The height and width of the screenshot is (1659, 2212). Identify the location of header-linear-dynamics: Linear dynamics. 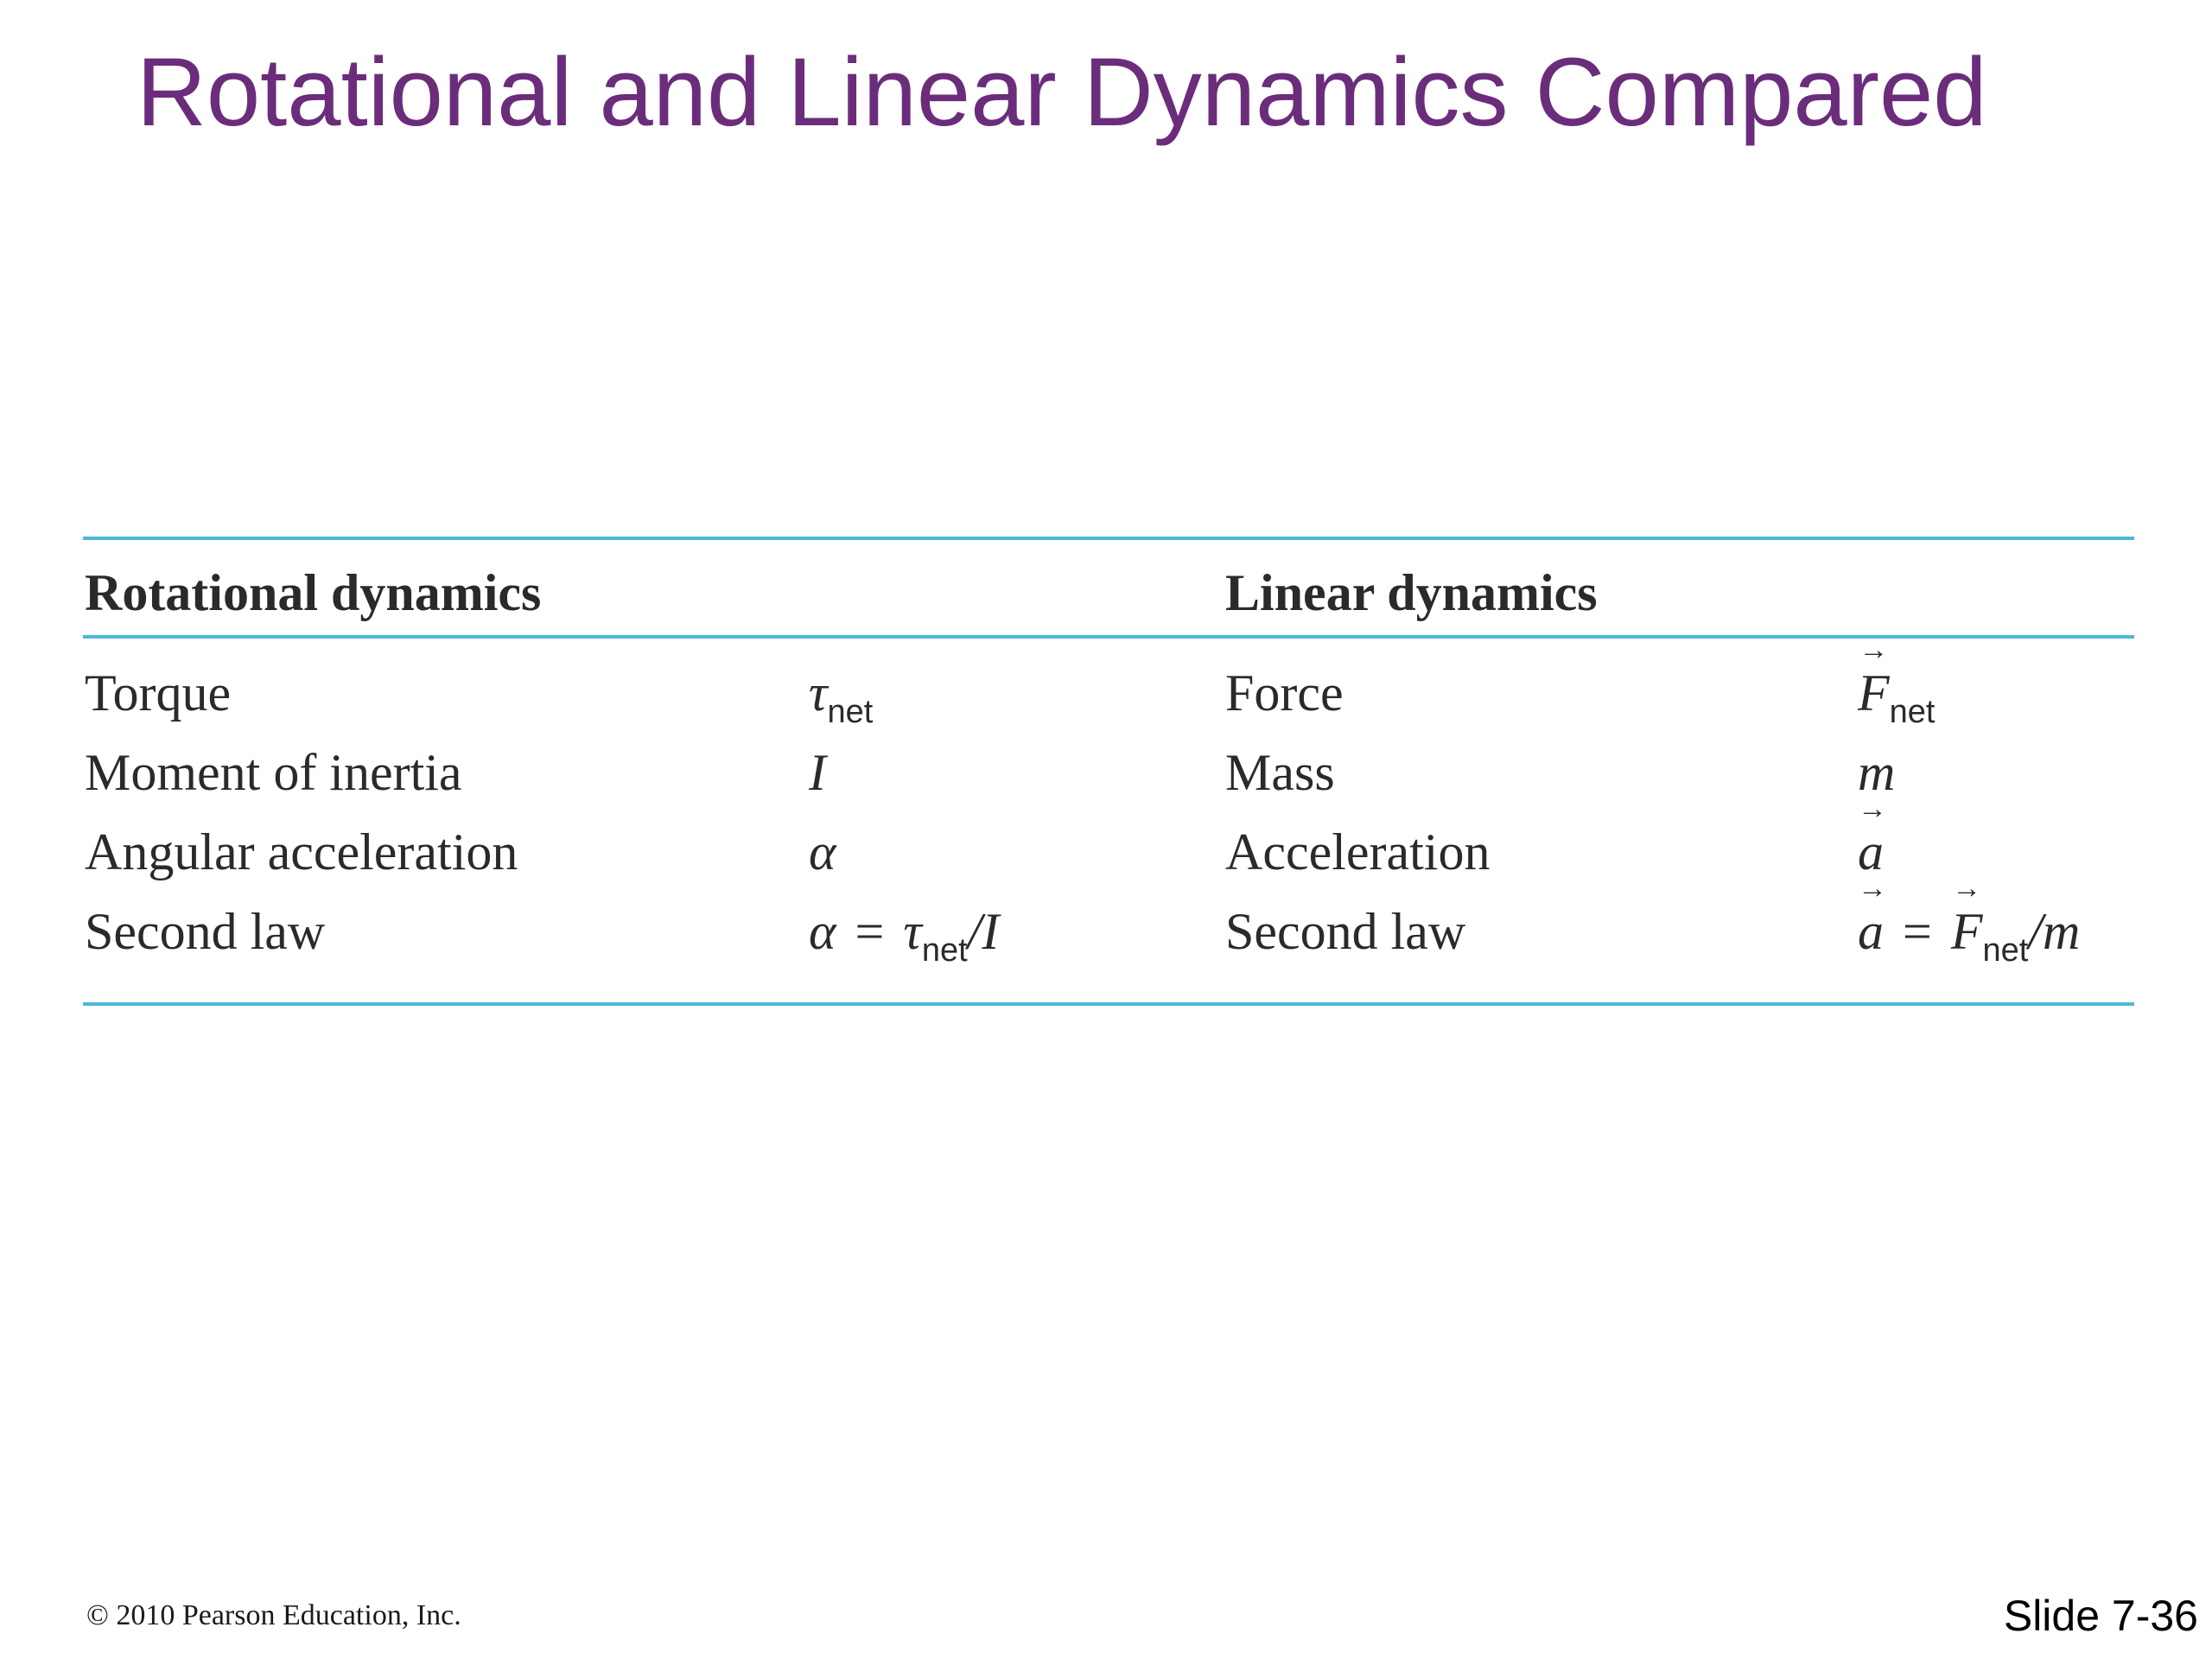
(1411, 592).